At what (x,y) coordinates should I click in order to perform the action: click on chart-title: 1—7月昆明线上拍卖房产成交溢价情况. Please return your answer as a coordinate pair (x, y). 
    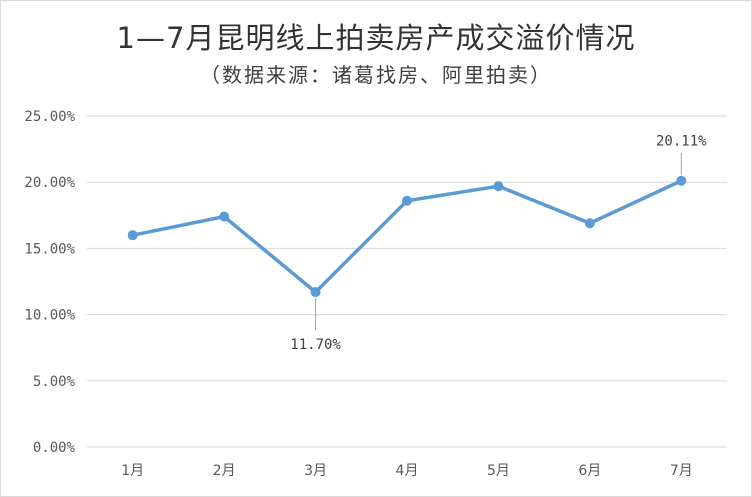
    Looking at the image, I should click on (376, 38).